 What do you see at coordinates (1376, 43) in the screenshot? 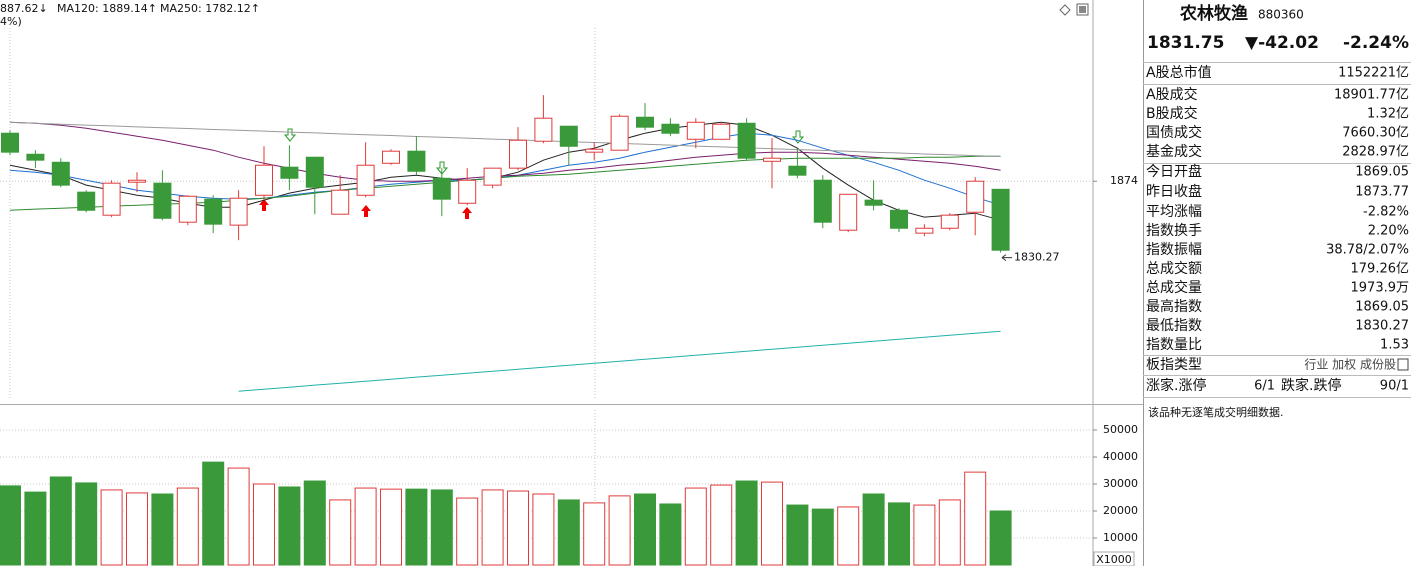
I see `change-pct: -2.24%` at bounding box center [1376, 43].